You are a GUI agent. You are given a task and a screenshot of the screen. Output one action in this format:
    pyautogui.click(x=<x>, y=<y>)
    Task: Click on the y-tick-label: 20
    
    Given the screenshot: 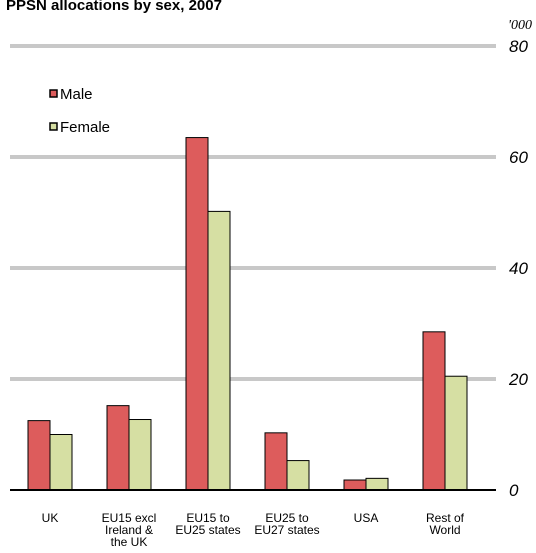 What is the action you would take?
    pyautogui.click(x=518, y=379)
    